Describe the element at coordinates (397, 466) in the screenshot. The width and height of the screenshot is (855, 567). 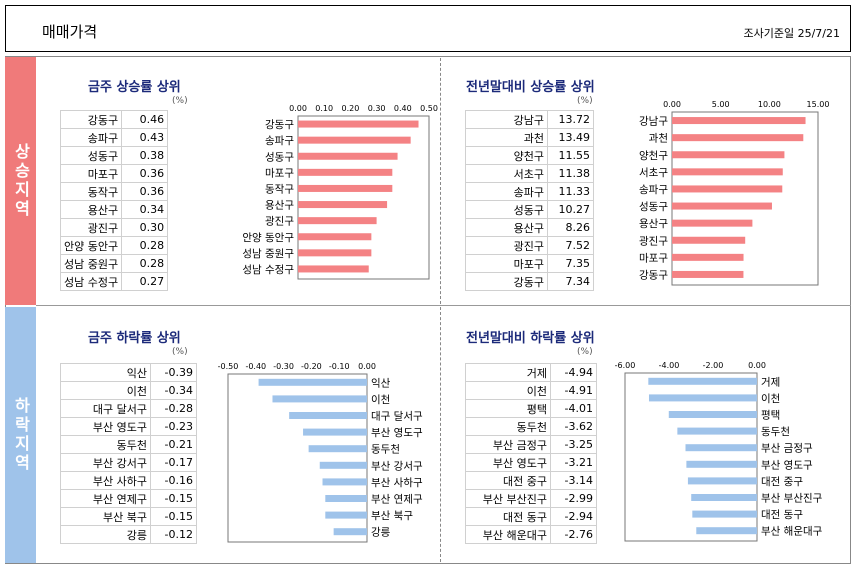
I see `category-label: 부산 강서구` at that location.